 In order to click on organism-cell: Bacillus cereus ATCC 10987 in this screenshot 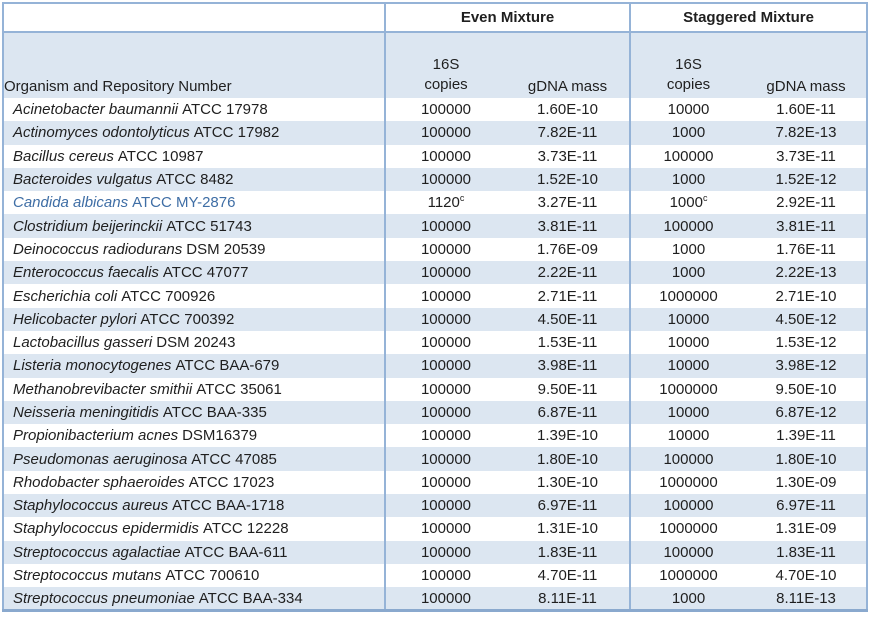, I will do `click(194, 156)`.